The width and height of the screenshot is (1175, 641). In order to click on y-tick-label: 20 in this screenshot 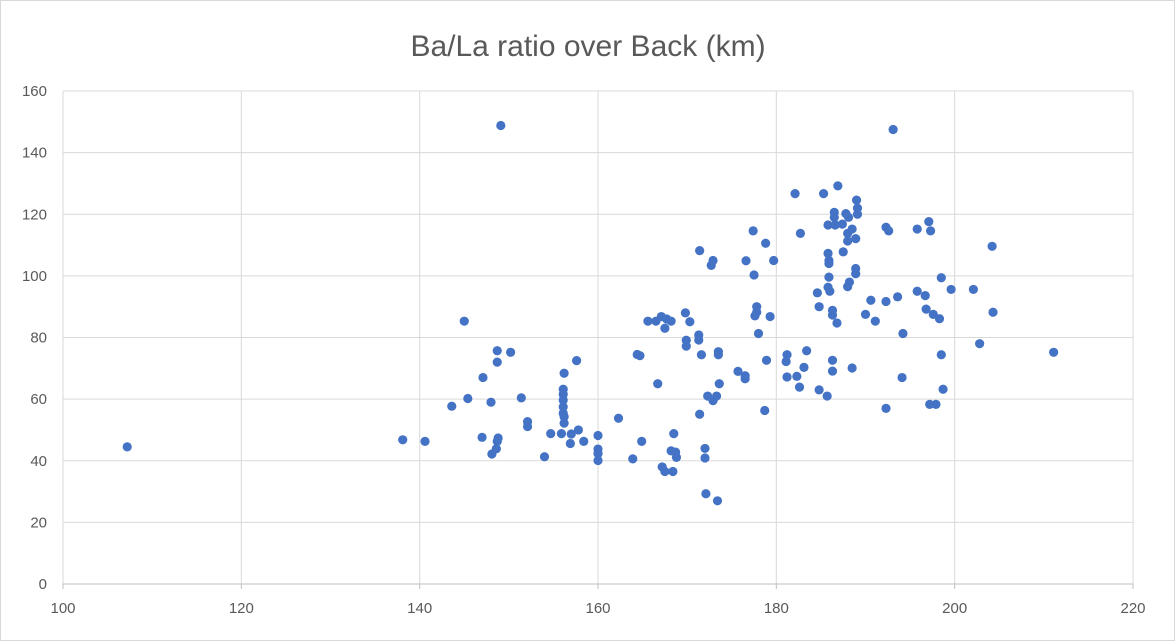, I will do `click(38, 522)`.